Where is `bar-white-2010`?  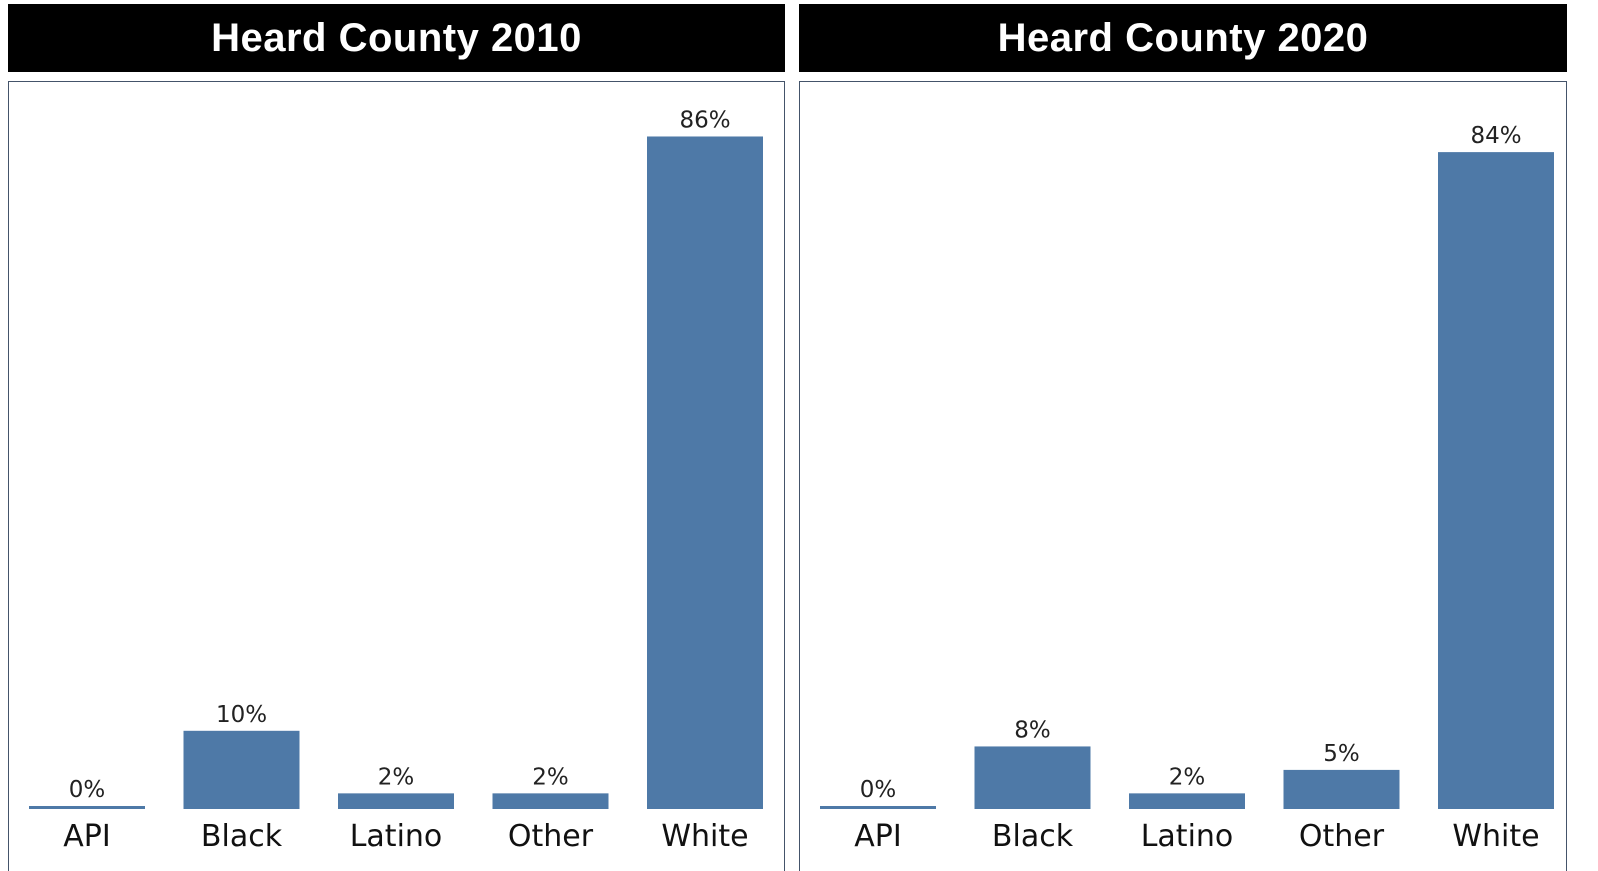
bar-white-2010 is located at coordinates (705, 473).